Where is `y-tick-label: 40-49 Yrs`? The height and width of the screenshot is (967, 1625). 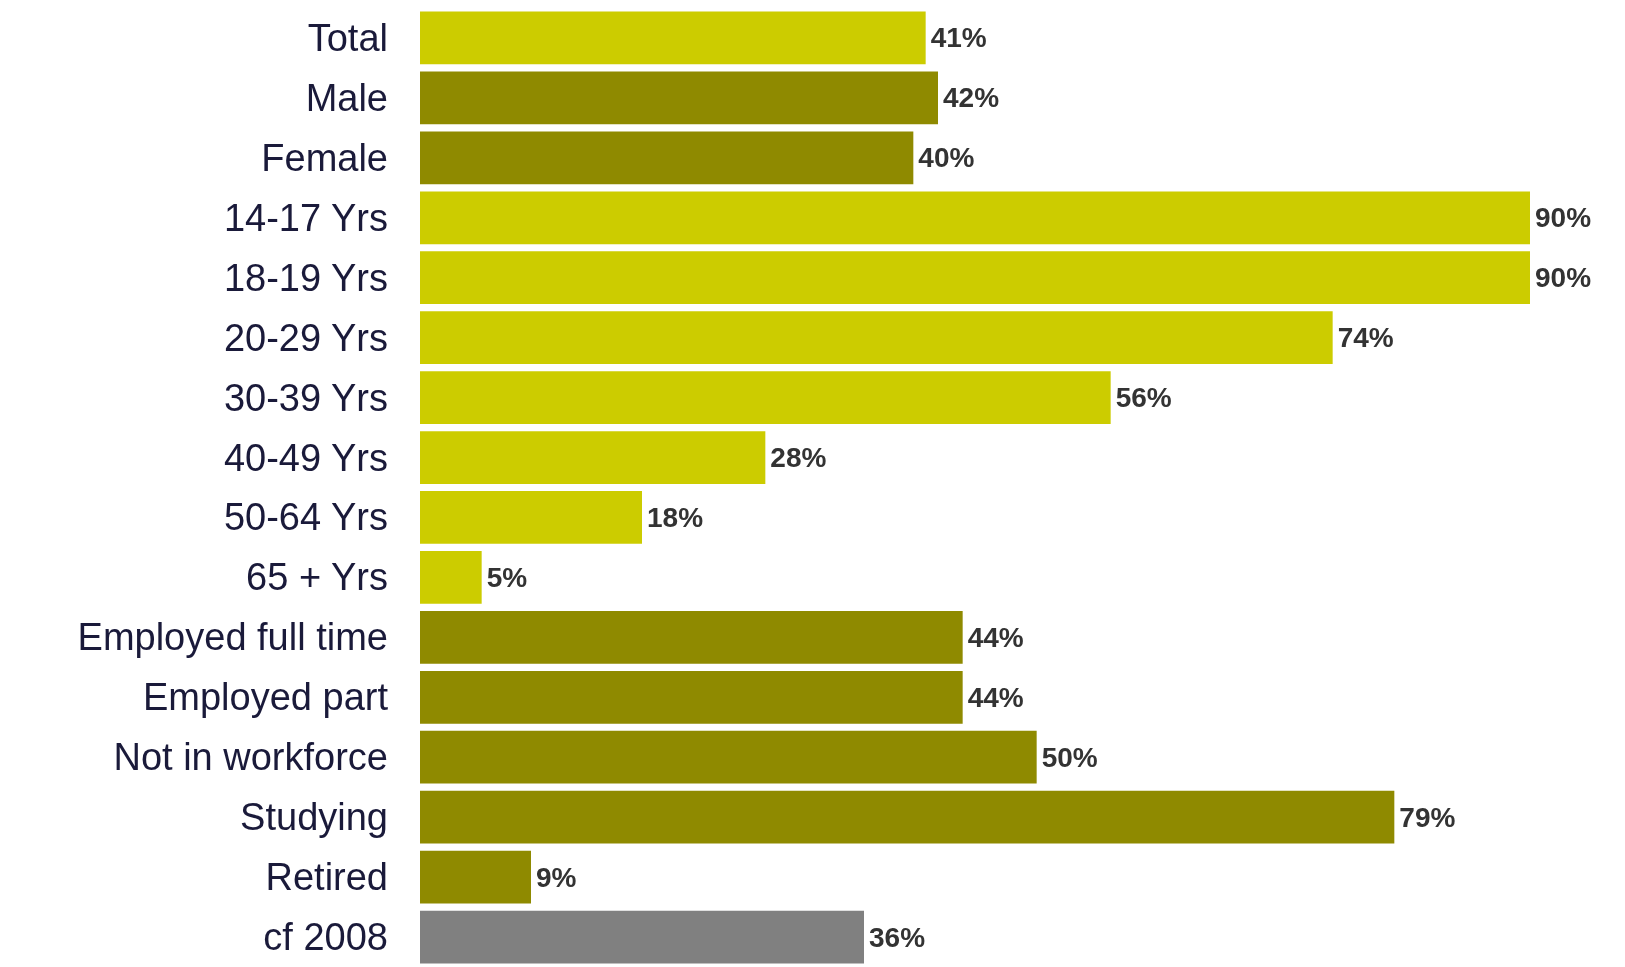
y-tick-label: 40-49 Yrs is located at coordinates (305, 457).